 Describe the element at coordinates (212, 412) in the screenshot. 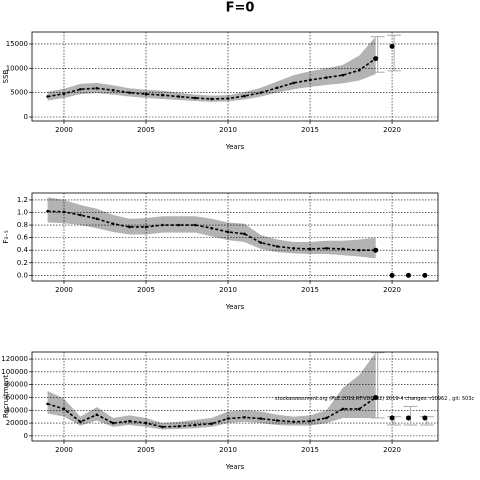

I see `estimate-line` at that location.